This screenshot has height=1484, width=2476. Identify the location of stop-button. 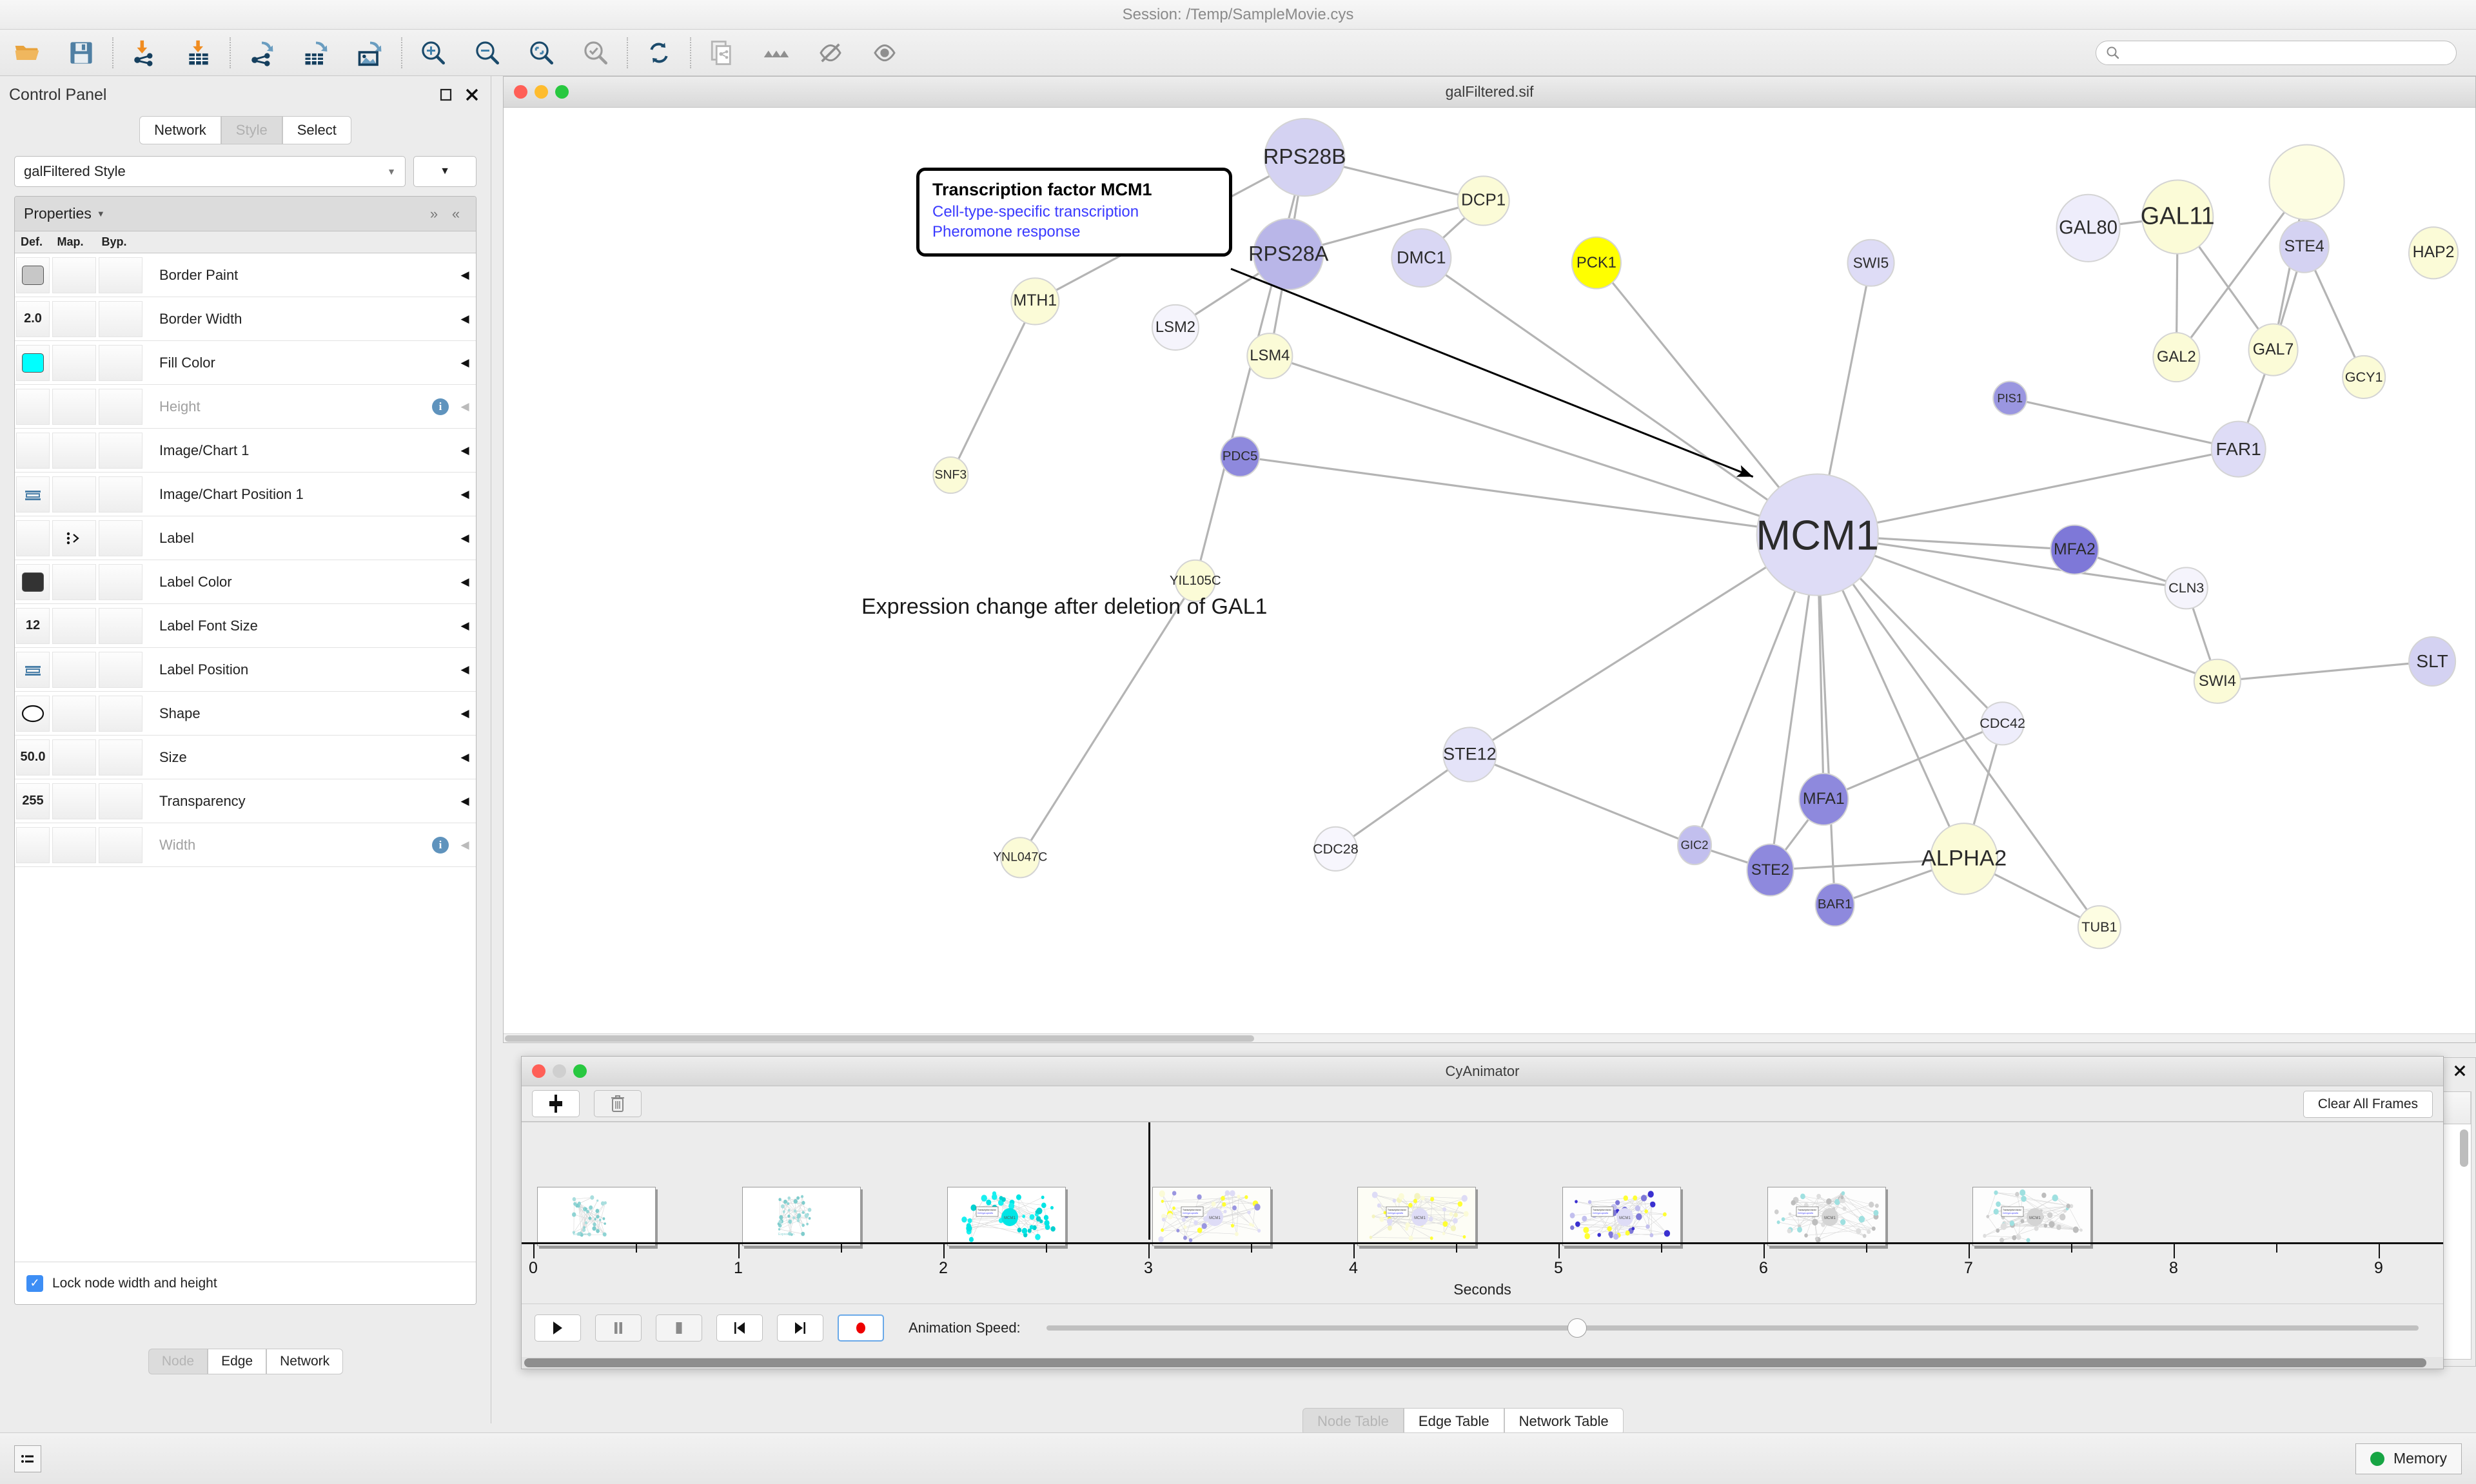
(679, 1328).